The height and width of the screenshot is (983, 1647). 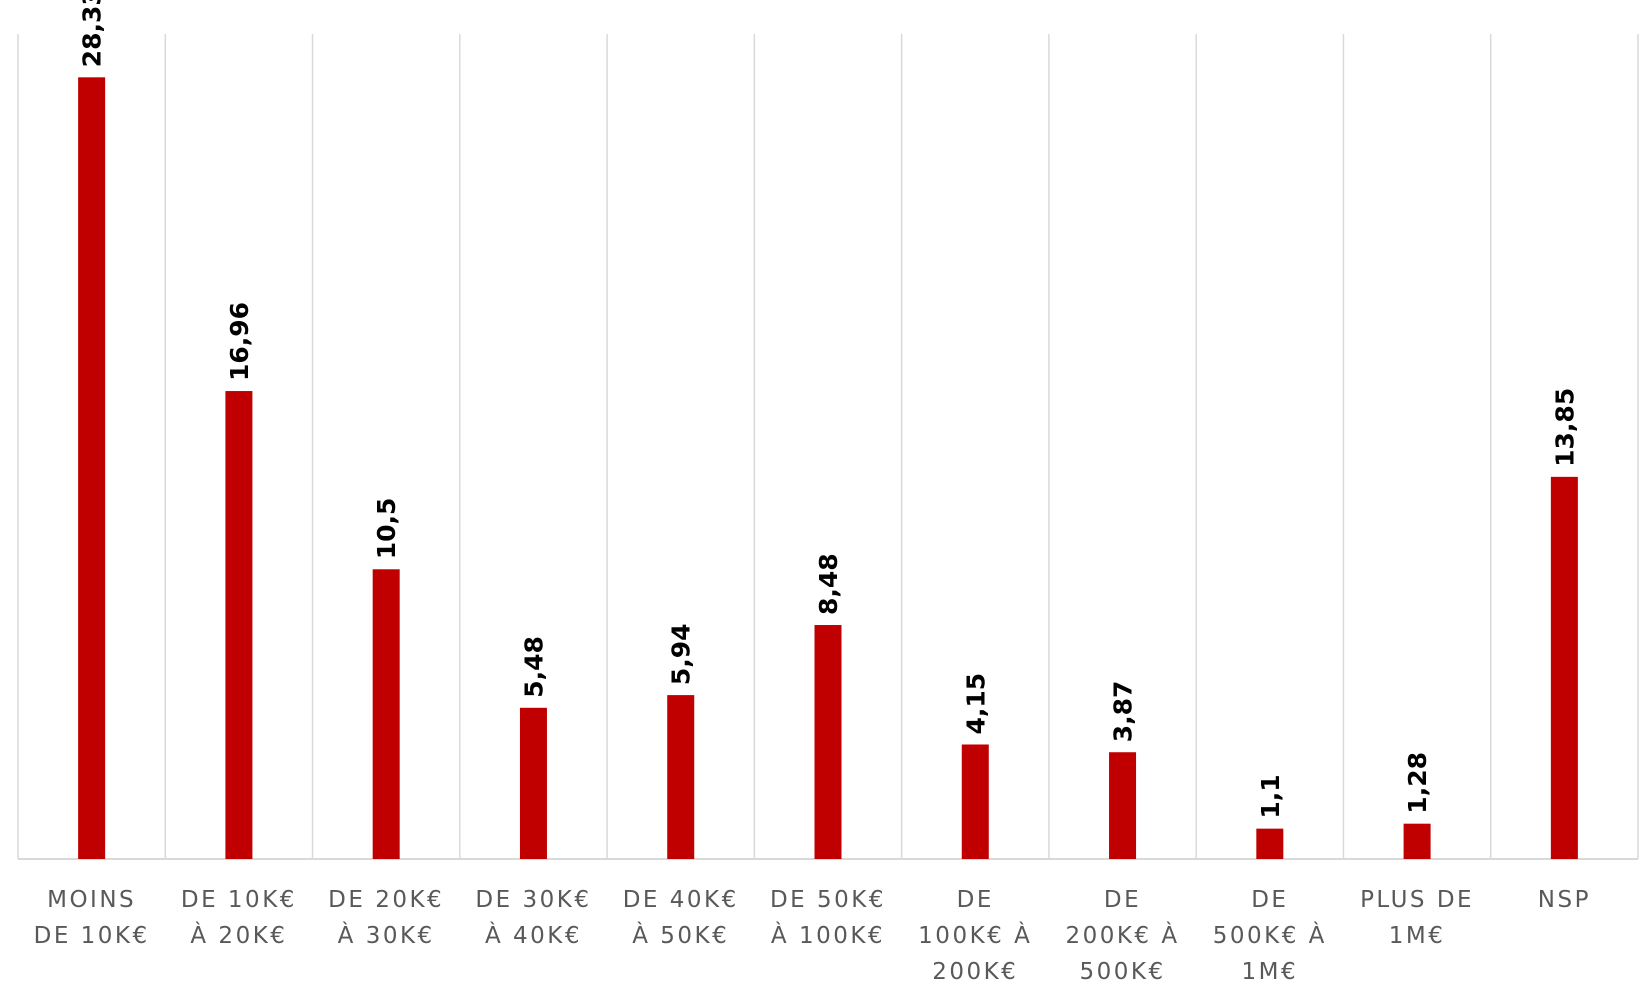 What do you see at coordinates (533, 667) in the screenshot?
I see `data-label-3: 5,48` at bounding box center [533, 667].